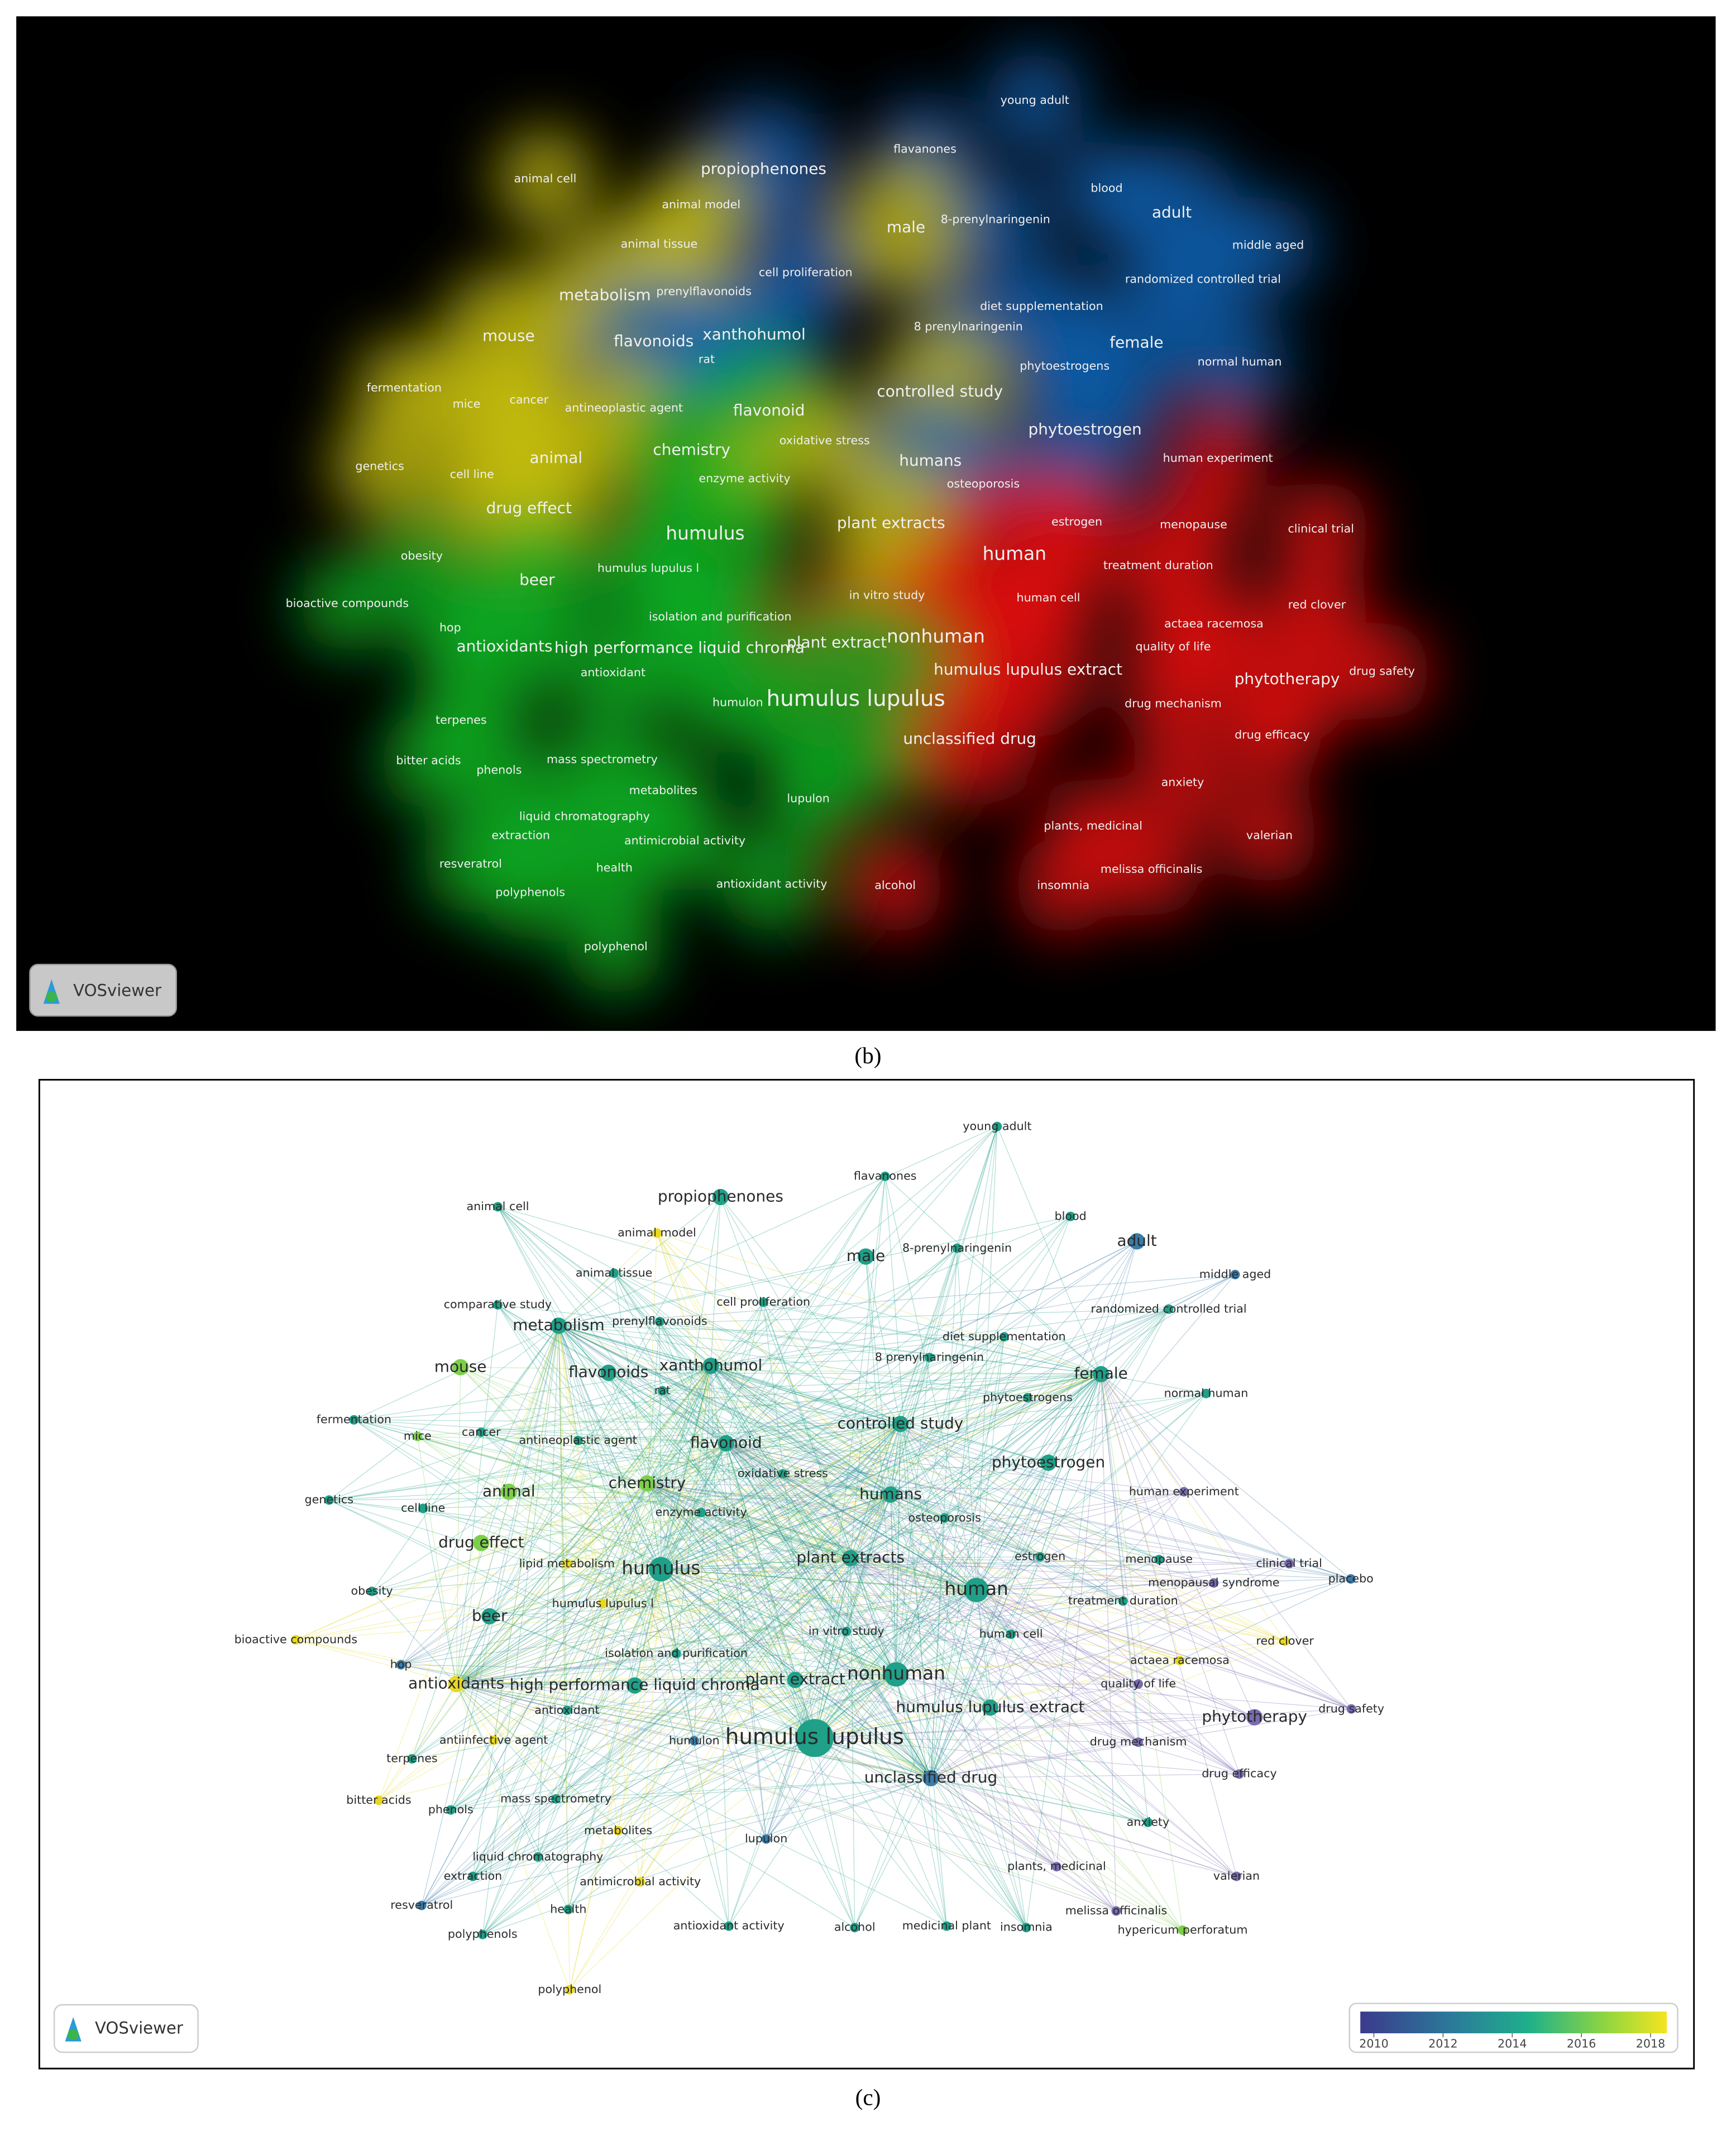 This screenshot has width=1736, height=2131. I want to click on term-label: polyphenols, so click(530, 892).